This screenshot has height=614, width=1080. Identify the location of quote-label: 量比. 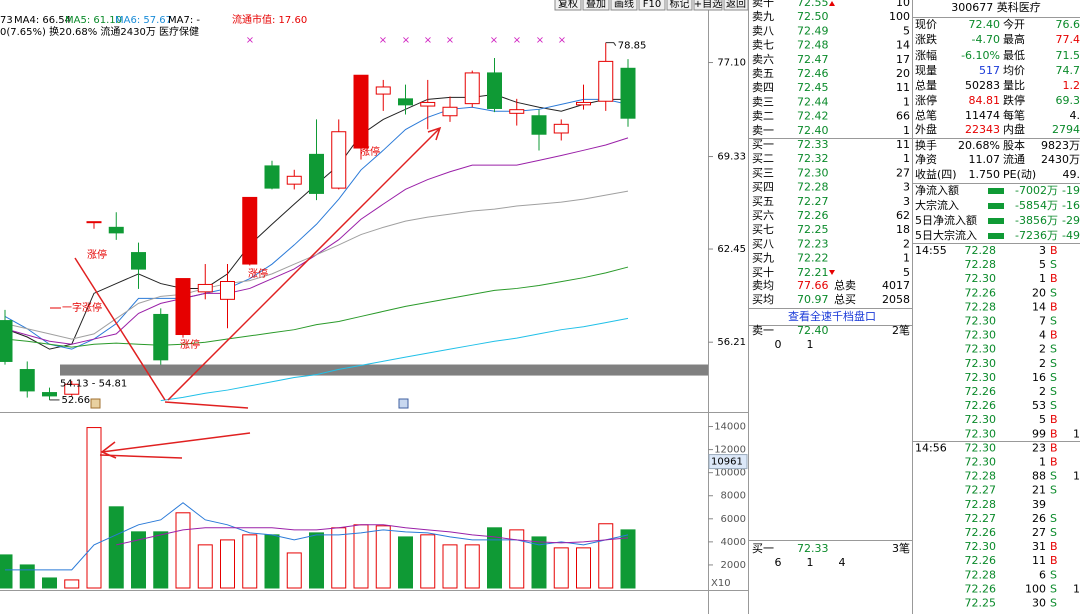
(1014, 85).